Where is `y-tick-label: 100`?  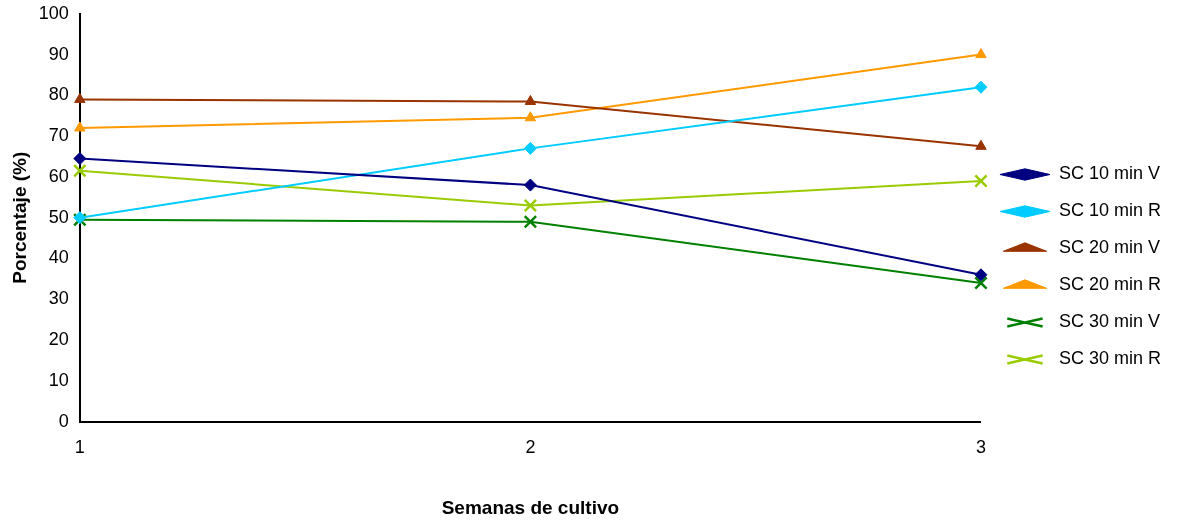 y-tick-label: 100 is located at coordinates (53, 12).